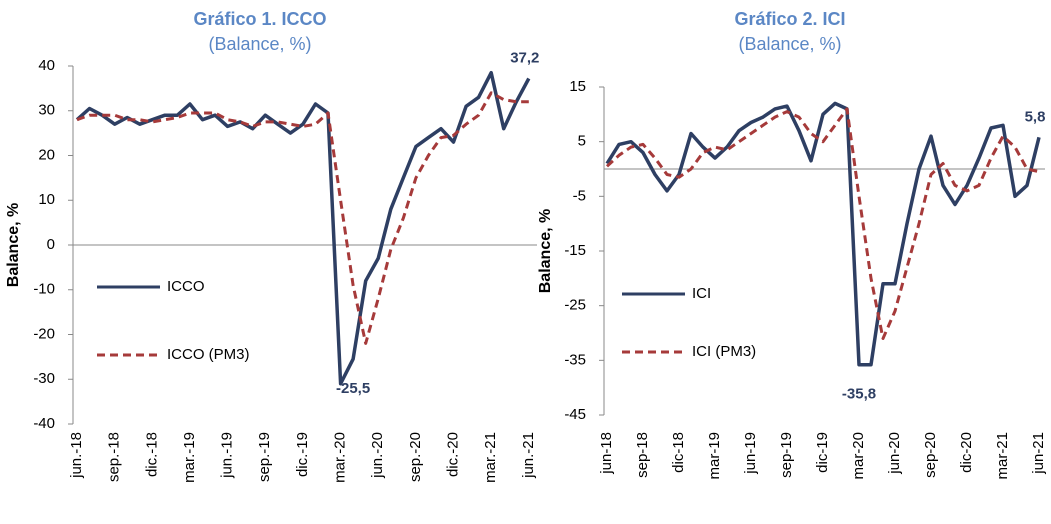 Image resolution: width=1051 pixels, height=524 pixels. Describe the element at coordinates (642, 455) in the screenshot. I see `x-tick-label: sep-18` at that location.